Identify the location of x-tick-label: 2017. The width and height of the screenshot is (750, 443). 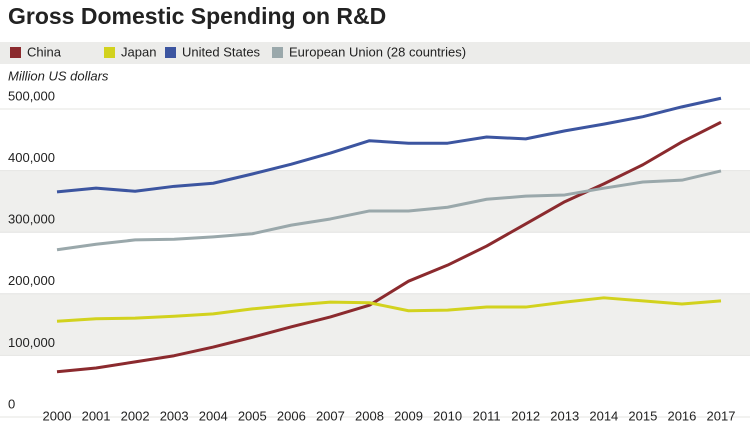
(721, 415).